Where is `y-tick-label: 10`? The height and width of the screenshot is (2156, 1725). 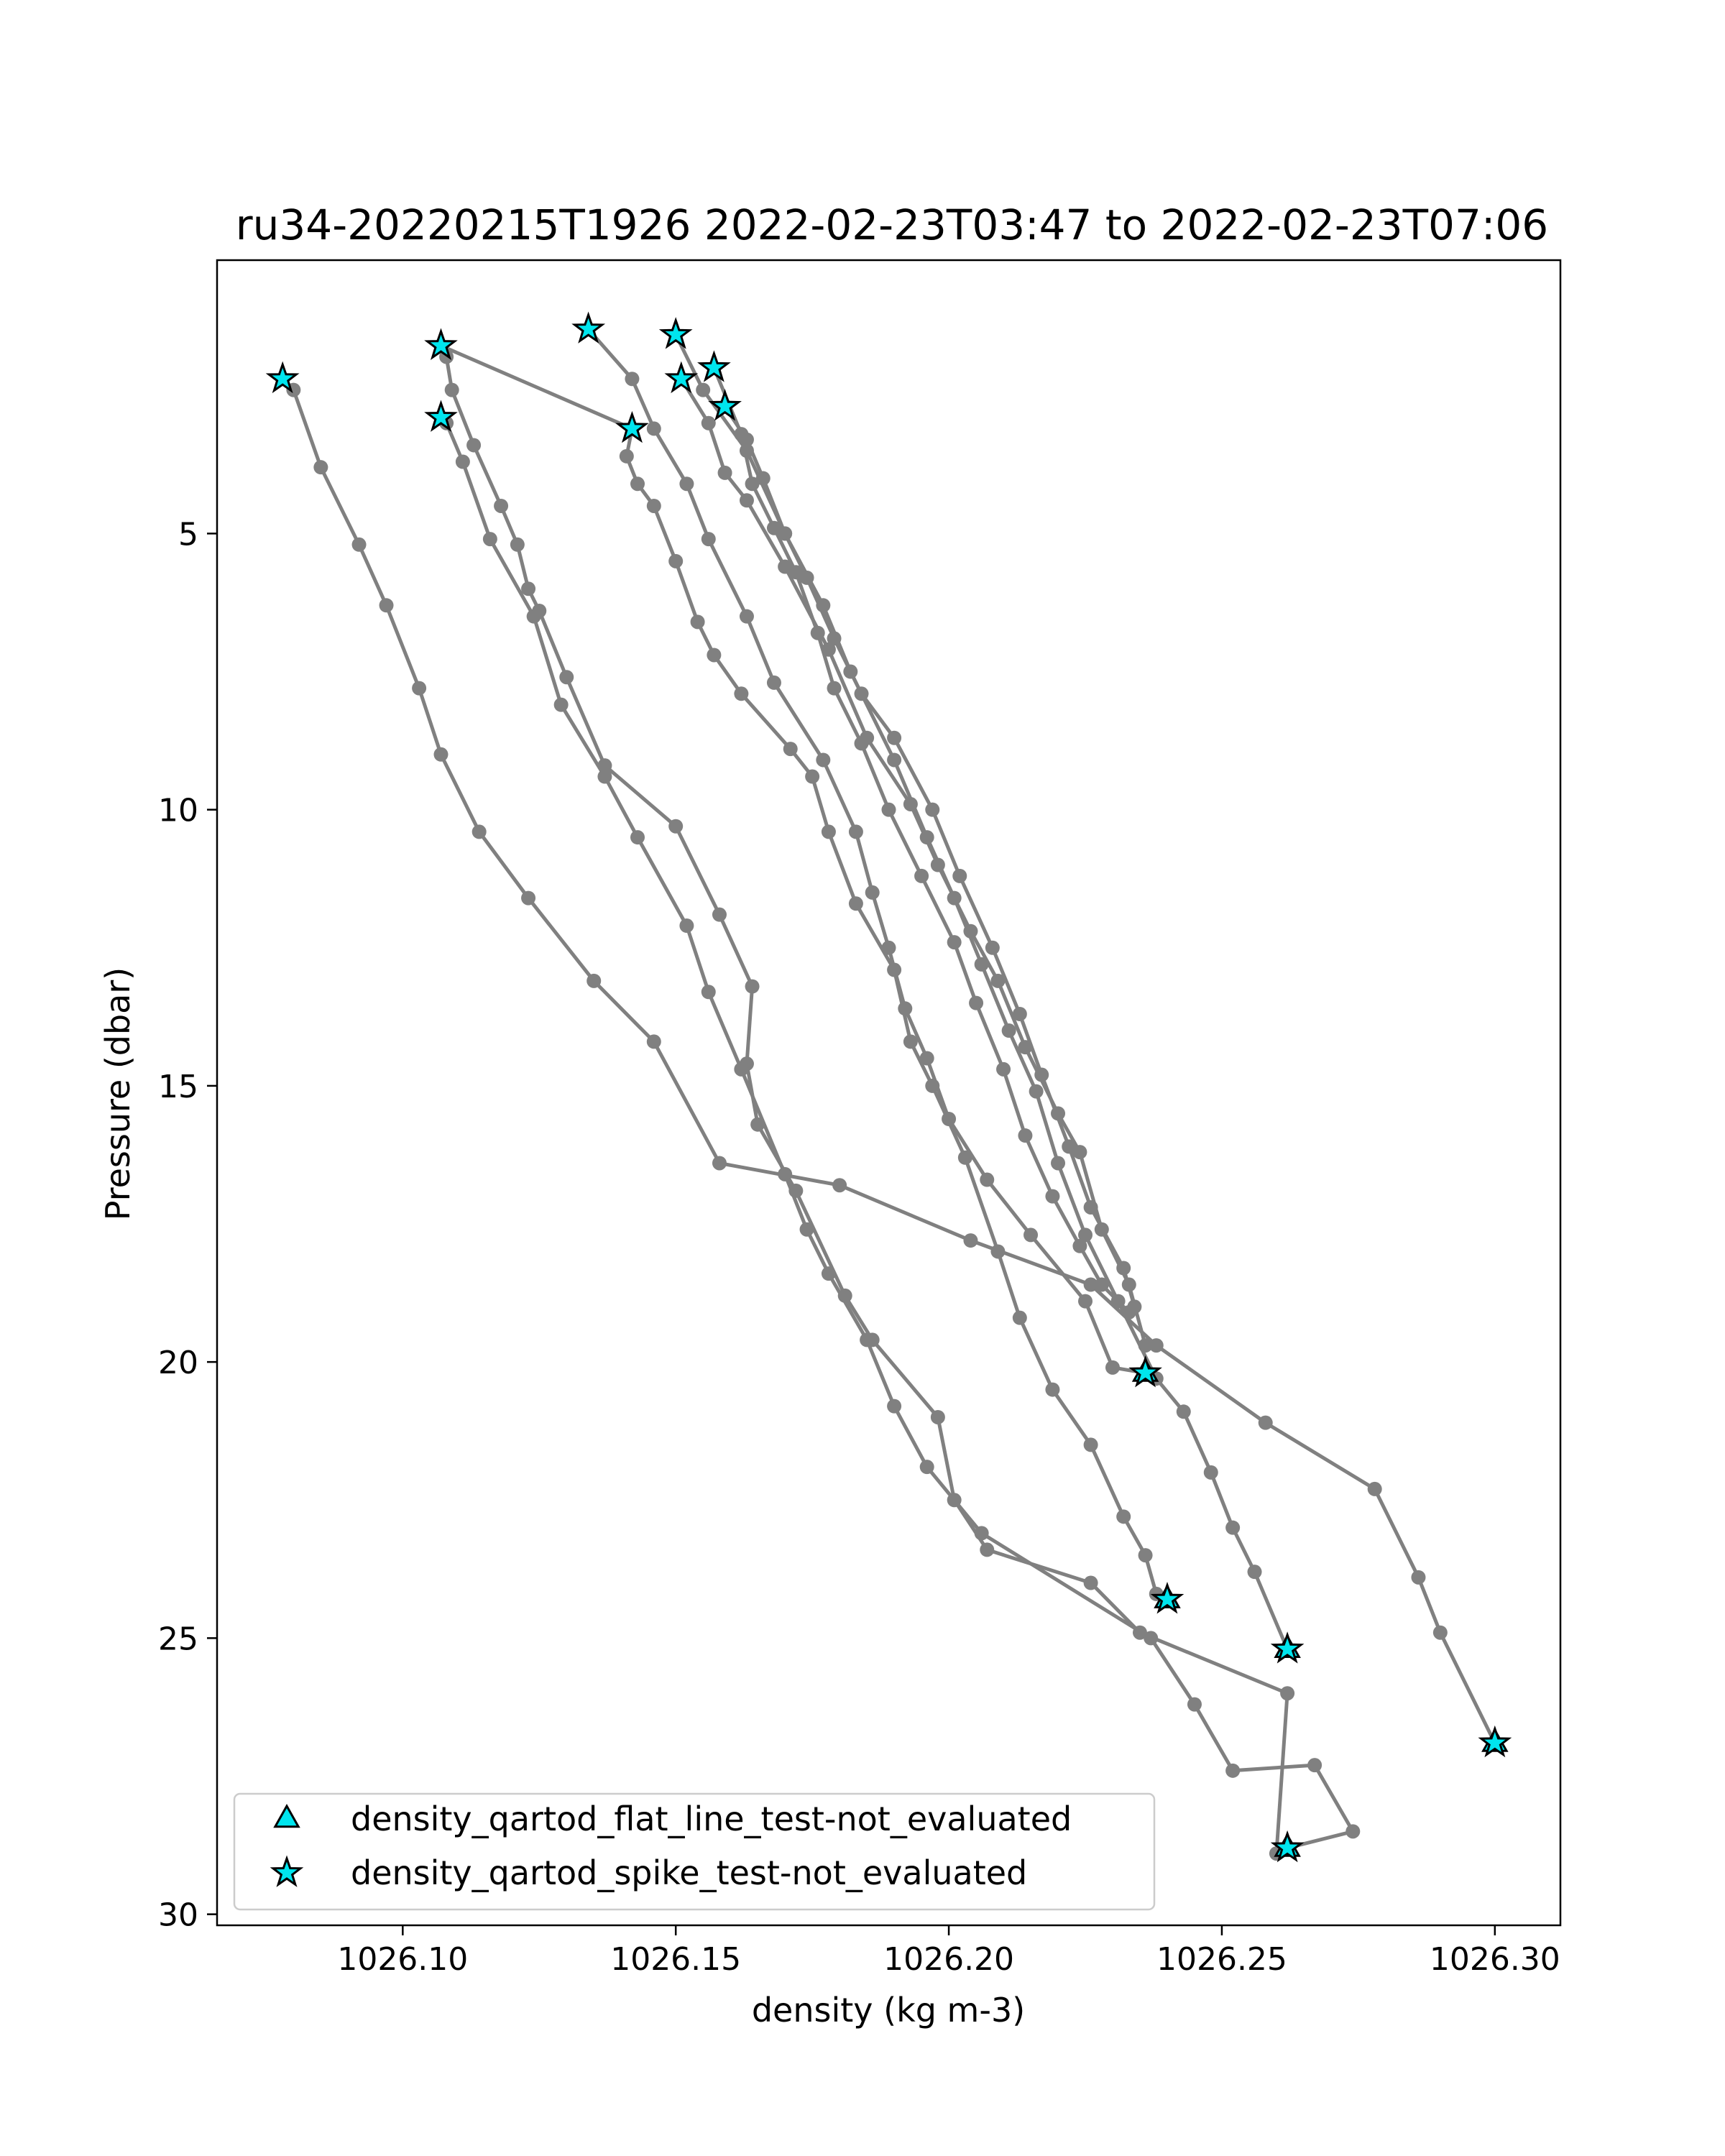 y-tick-label: 10 is located at coordinates (178, 811).